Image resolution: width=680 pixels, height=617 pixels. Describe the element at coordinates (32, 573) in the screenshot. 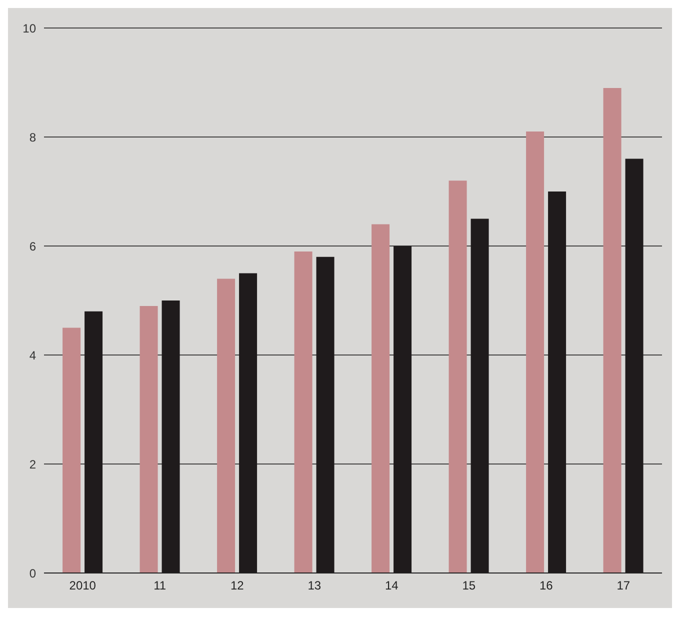

I see `y-tick-label: 0` at that location.